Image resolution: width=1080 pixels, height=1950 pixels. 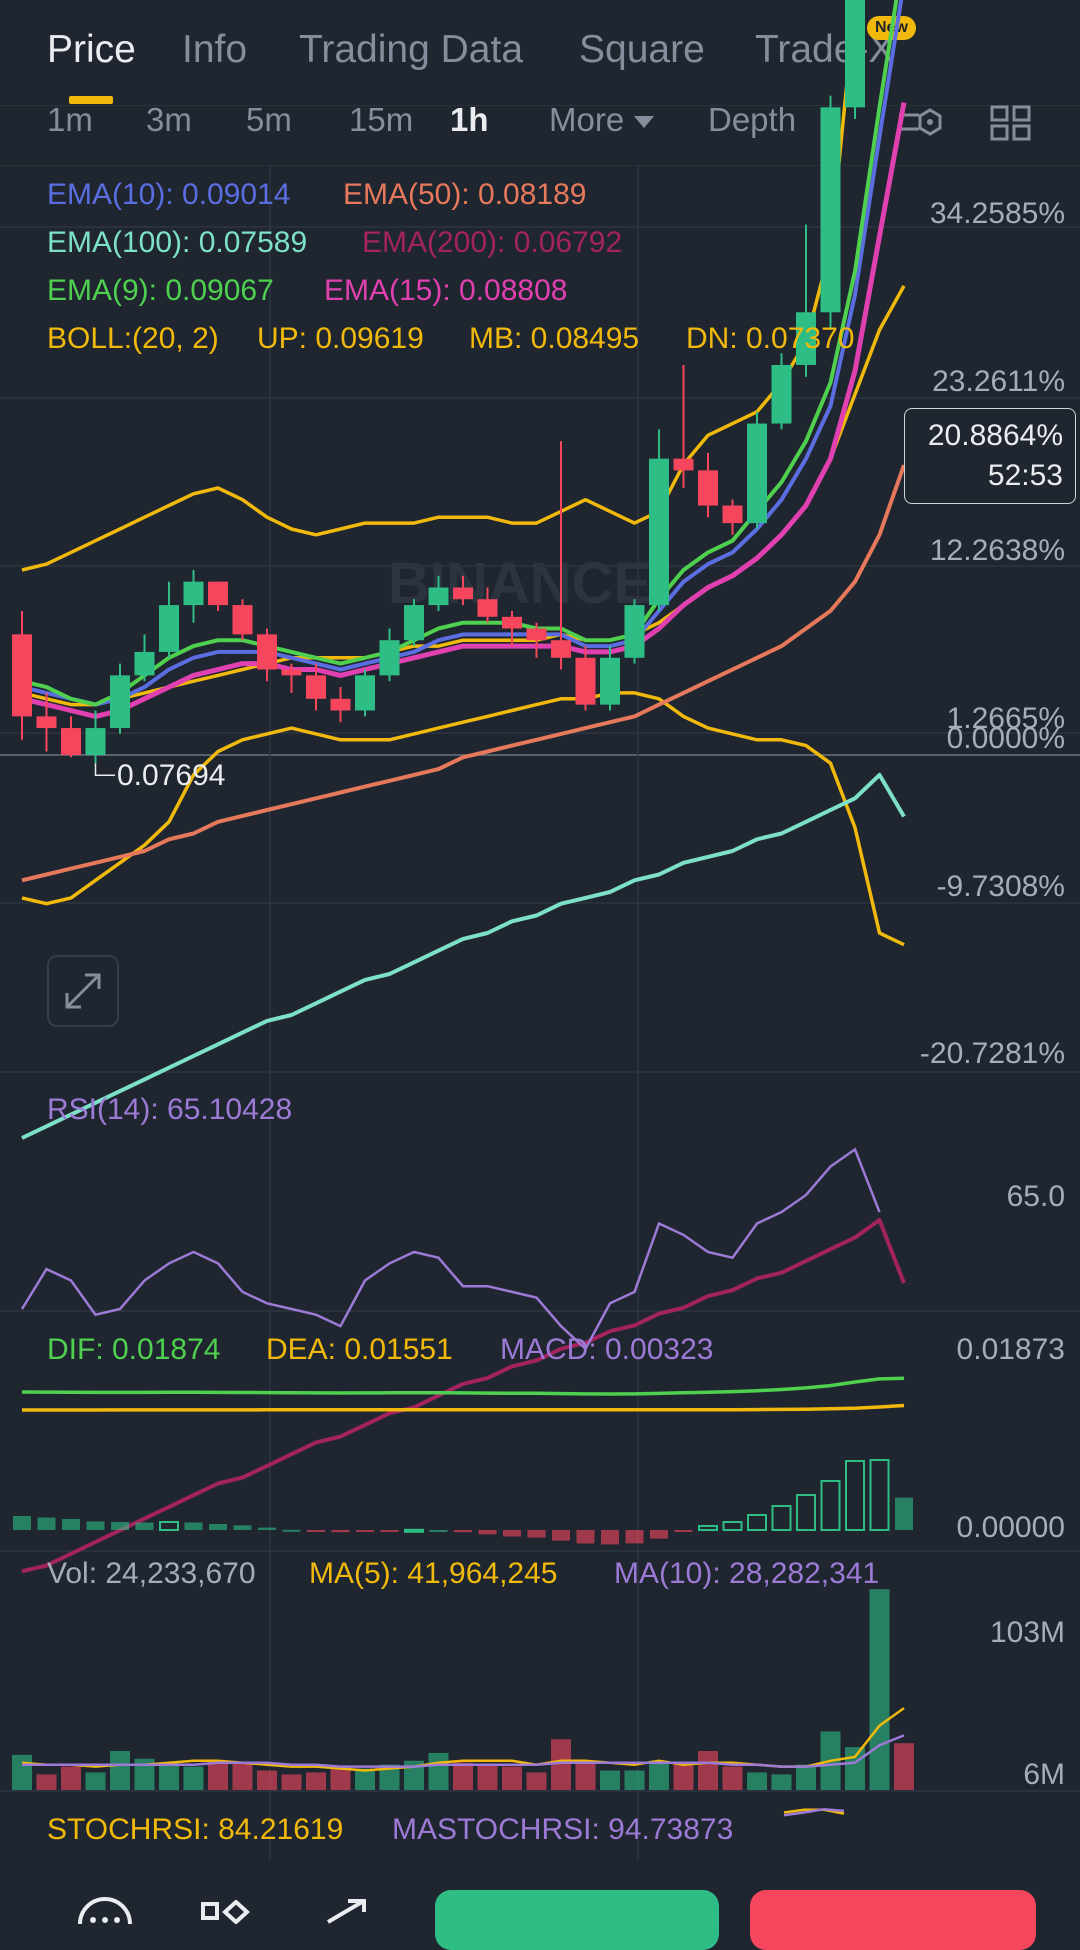 What do you see at coordinates (345, 1911) in the screenshot?
I see `share-icon` at bounding box center [345, 1911].